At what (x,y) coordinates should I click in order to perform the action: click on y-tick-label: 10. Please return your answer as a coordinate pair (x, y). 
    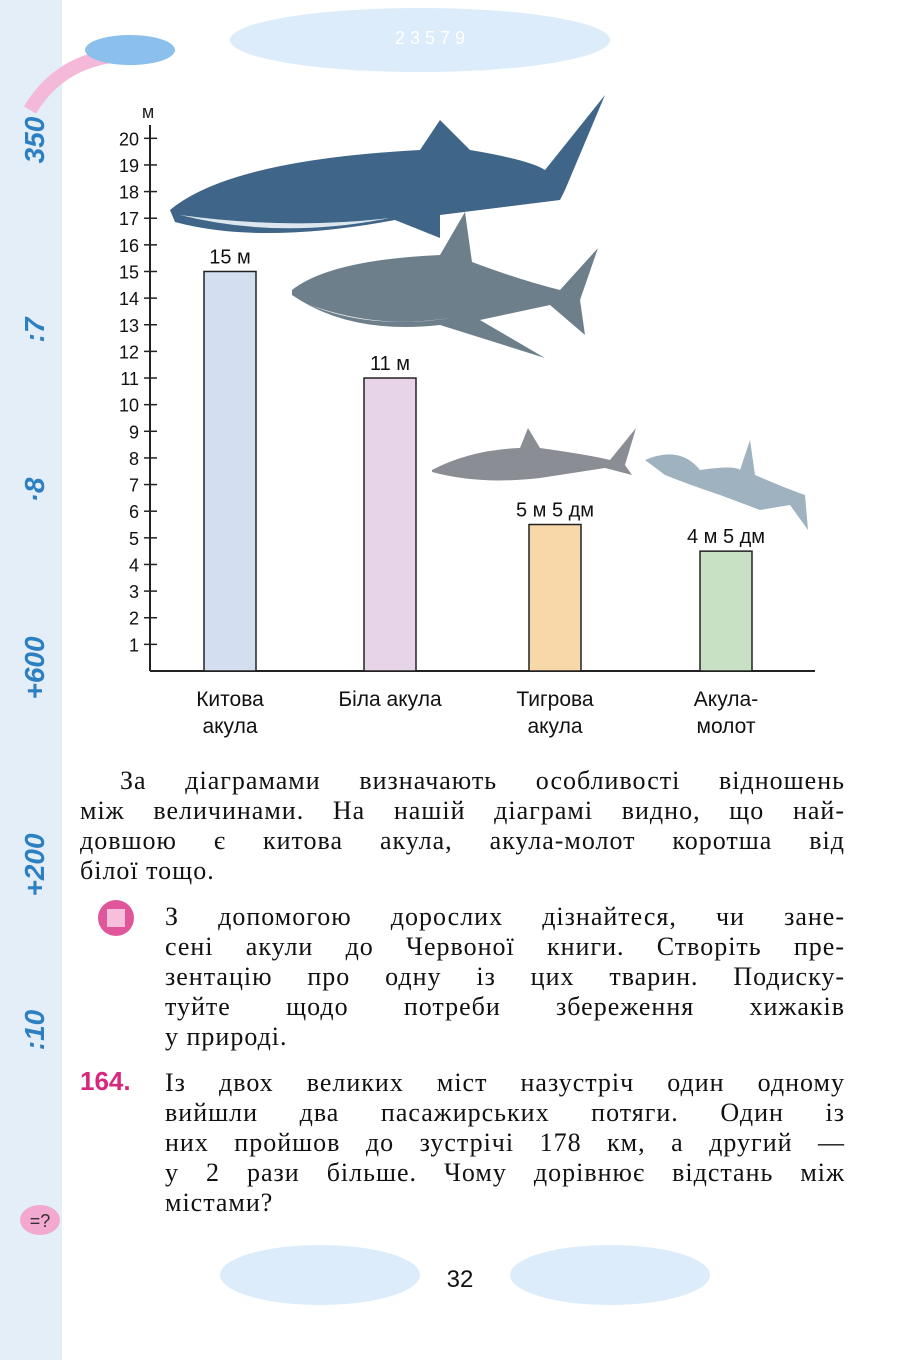
    Looking at the image, I should click on (129, 406).